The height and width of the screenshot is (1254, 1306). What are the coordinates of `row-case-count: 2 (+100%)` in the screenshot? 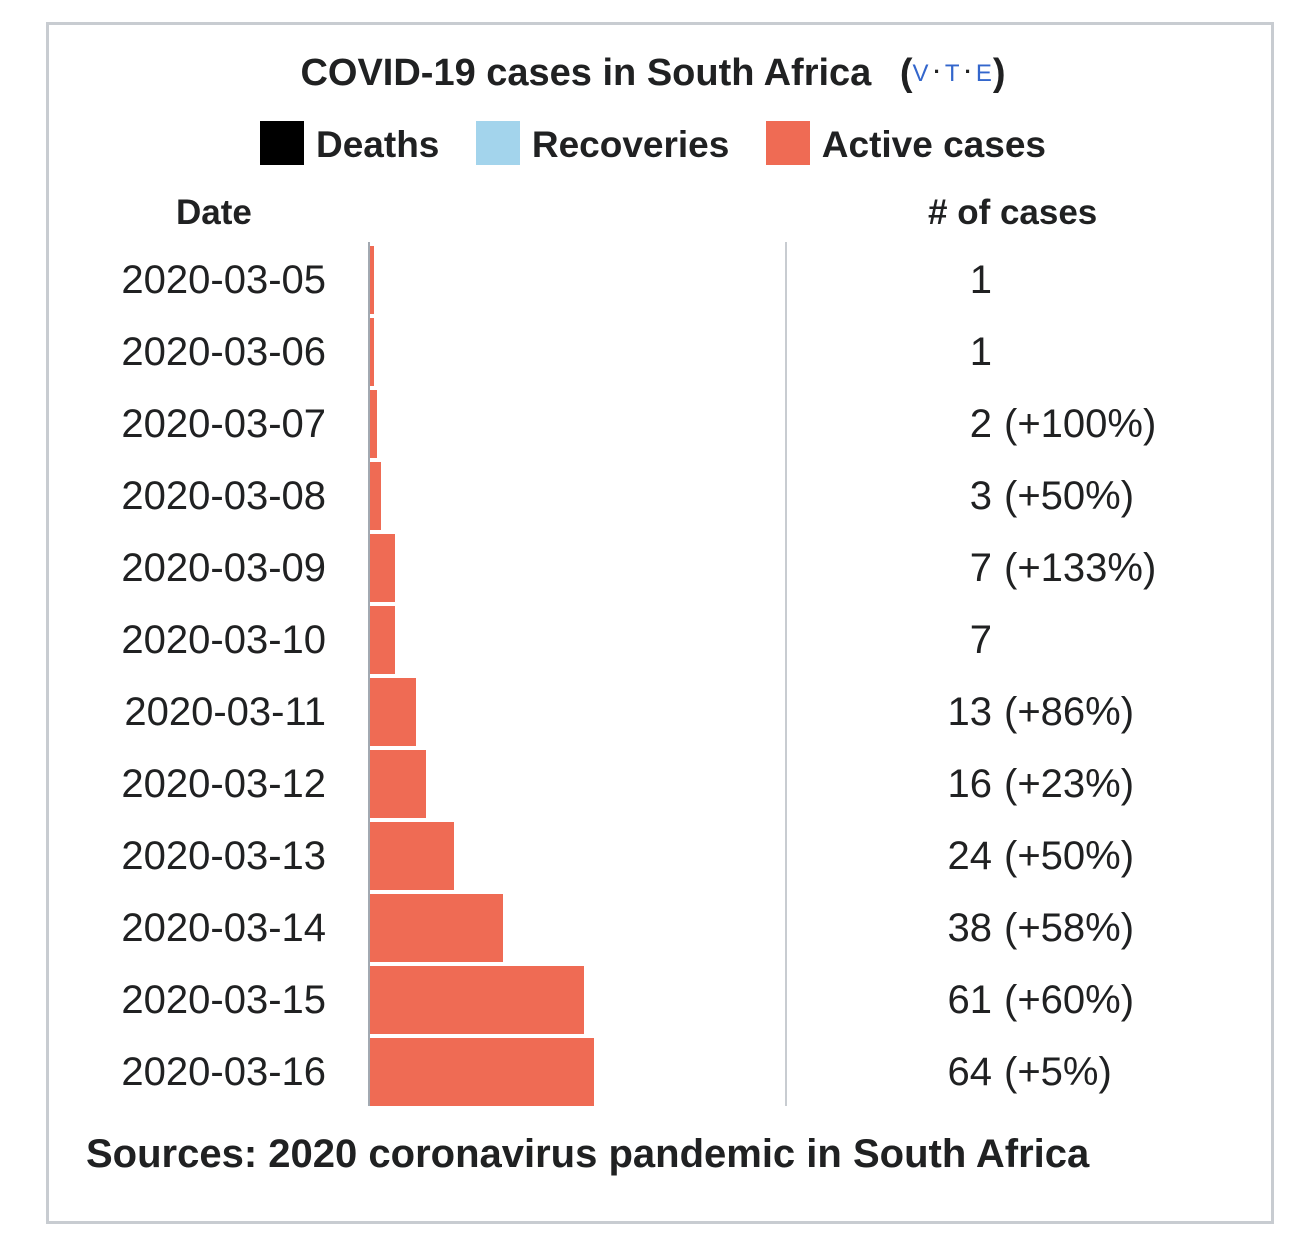 It's located at (1040, 424).